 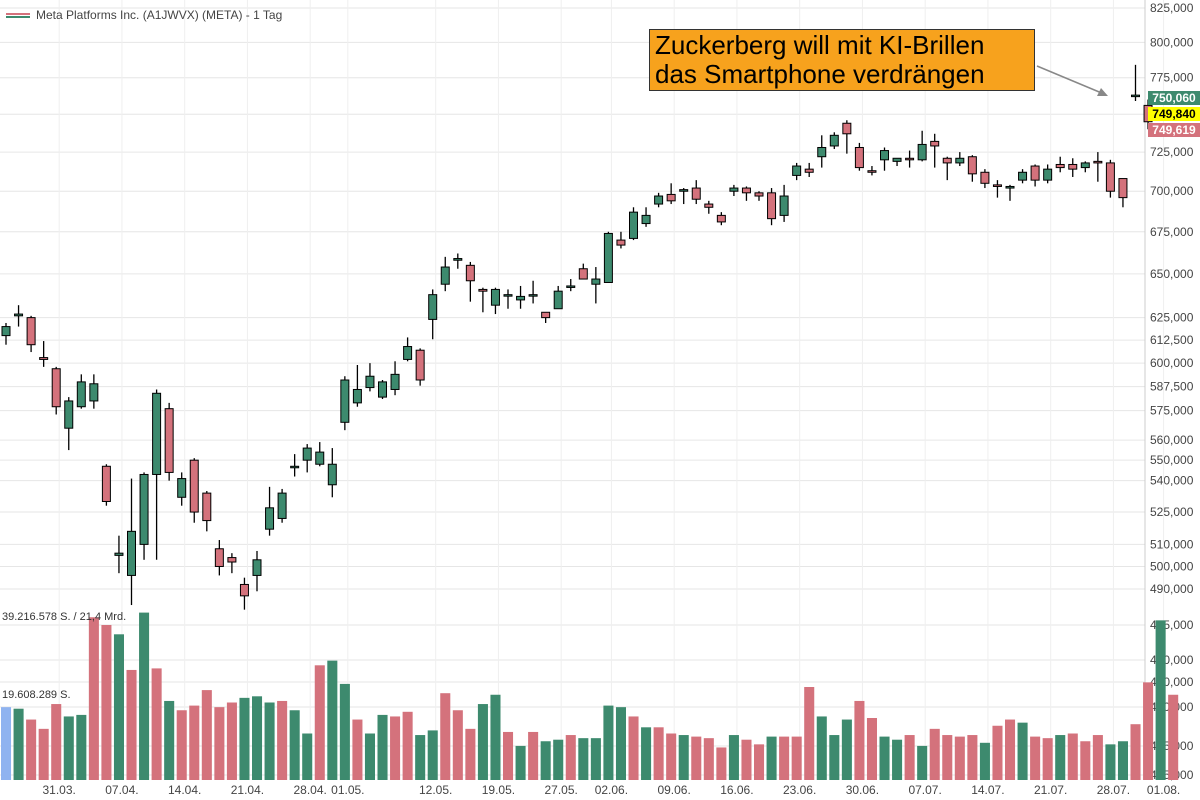 I want to click on date-tick-label: 09.06., so click(x=673, y=790).